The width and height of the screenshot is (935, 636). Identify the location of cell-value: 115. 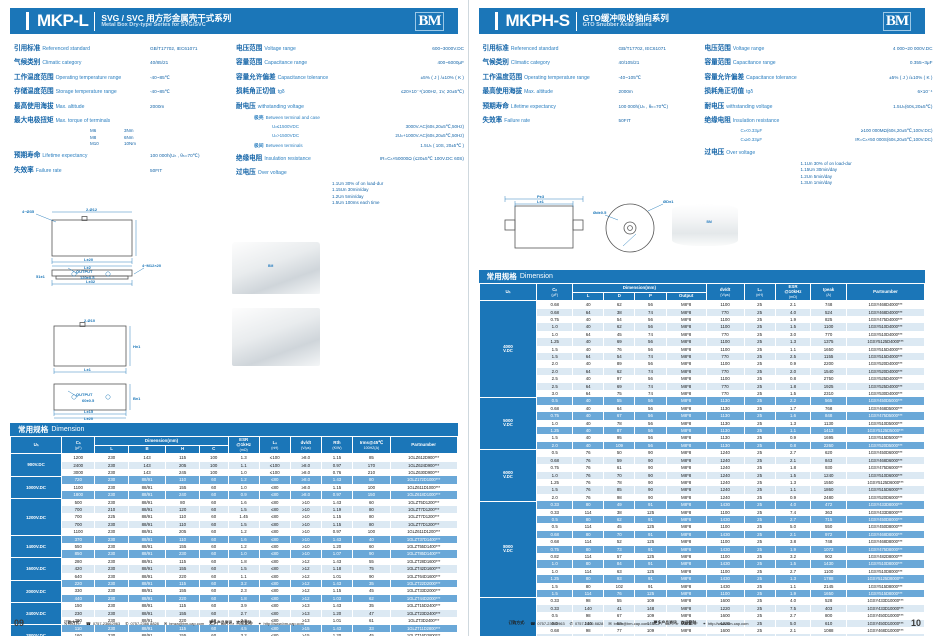
(182, 584).